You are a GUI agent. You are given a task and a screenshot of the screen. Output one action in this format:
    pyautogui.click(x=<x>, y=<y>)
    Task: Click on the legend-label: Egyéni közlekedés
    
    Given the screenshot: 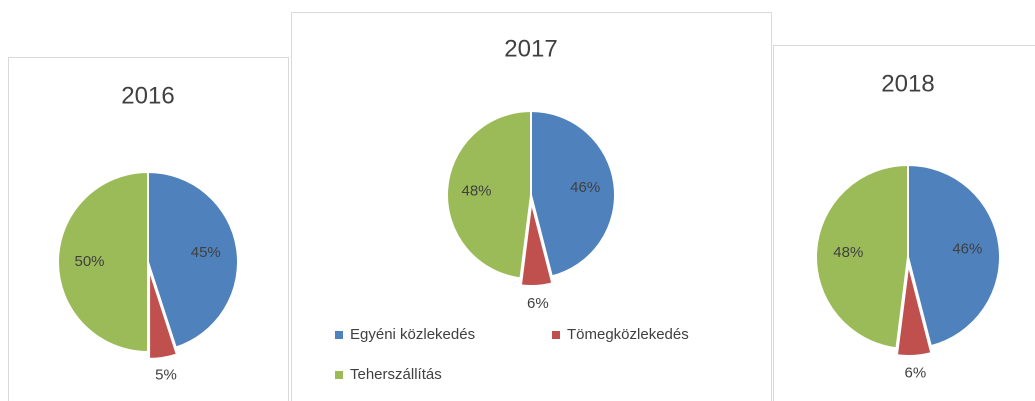 What is the action you would take?
    pyautogui.click(x=412, y=334)
    